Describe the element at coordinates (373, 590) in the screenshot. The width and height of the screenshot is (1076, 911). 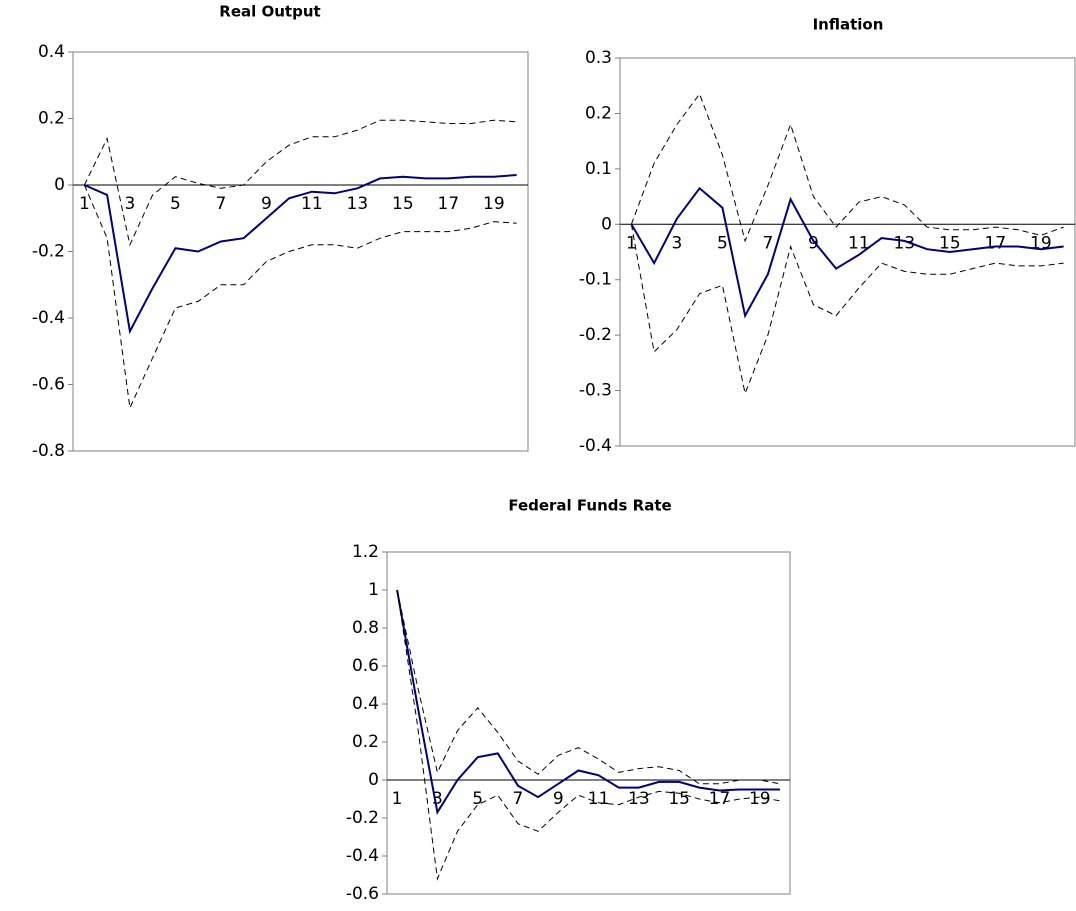
I see `y-tick-label: 1` at that location.